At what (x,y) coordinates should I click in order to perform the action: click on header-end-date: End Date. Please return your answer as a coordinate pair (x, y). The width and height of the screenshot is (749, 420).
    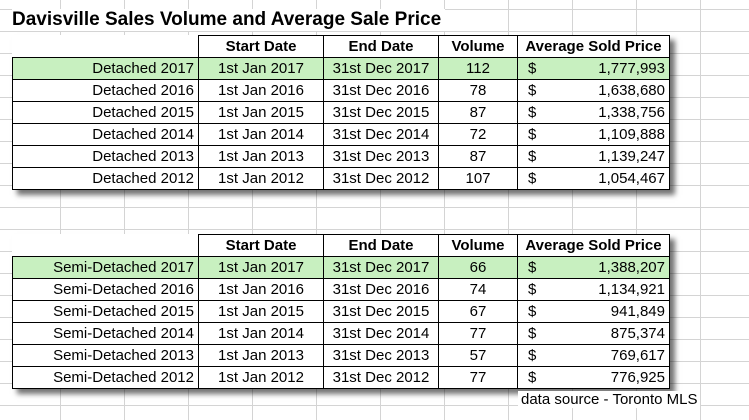
    Looking at the image, I should click on (381, 46).